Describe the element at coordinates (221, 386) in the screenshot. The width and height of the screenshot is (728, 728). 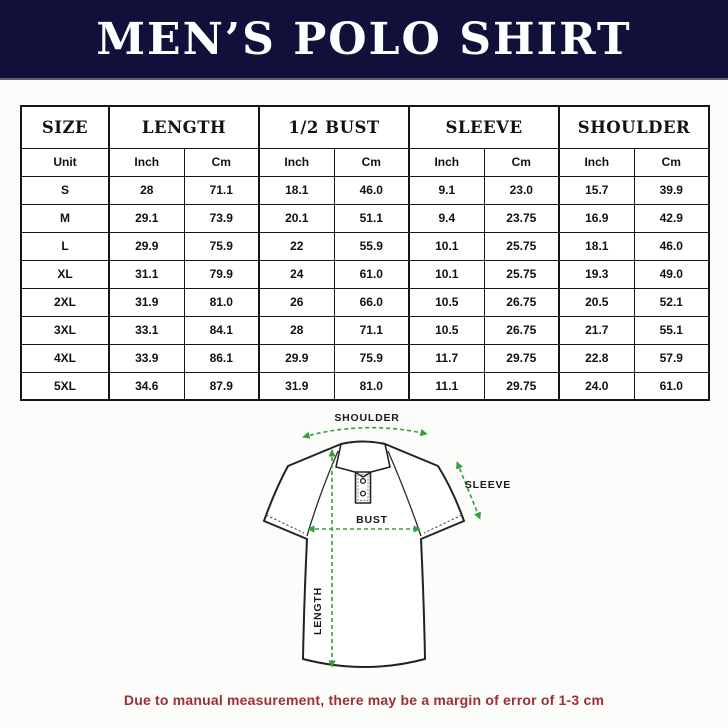
I see `measurement-cell: 87.9` at that location.